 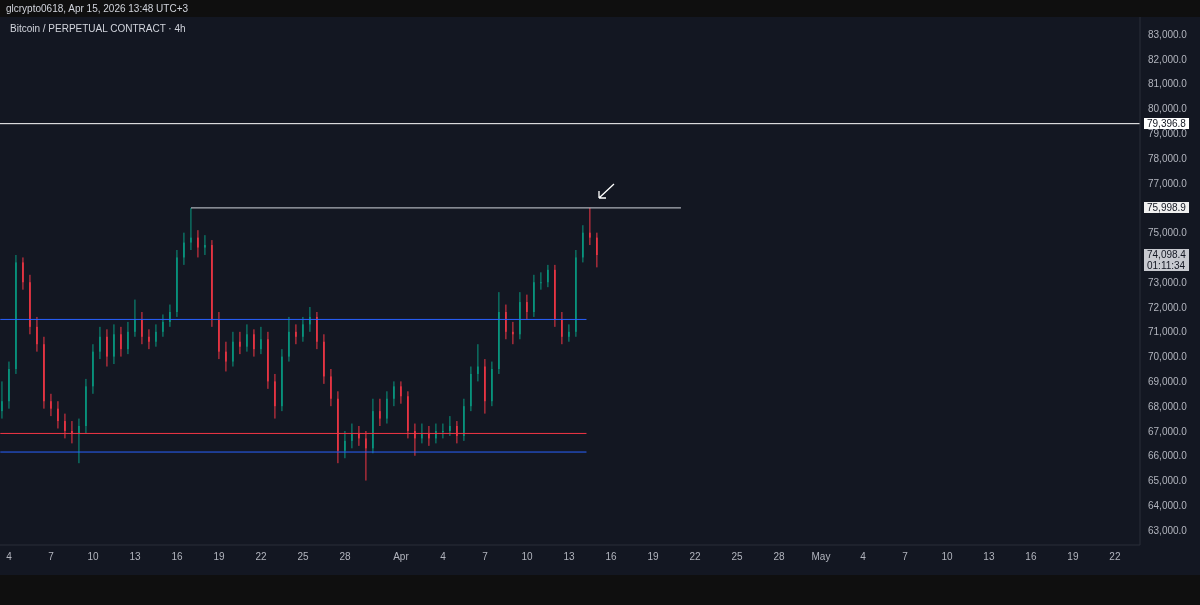 I want to click on text: 75,998.9, so click(x=1166, y=207).